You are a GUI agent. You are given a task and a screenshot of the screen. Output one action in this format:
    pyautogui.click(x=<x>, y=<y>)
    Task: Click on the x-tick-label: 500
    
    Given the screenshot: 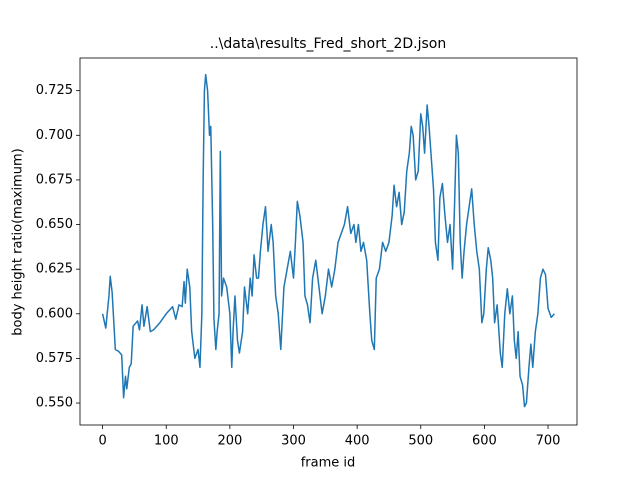 What is the action you would take?
    pyautogui.click(x=420, y=441)
    